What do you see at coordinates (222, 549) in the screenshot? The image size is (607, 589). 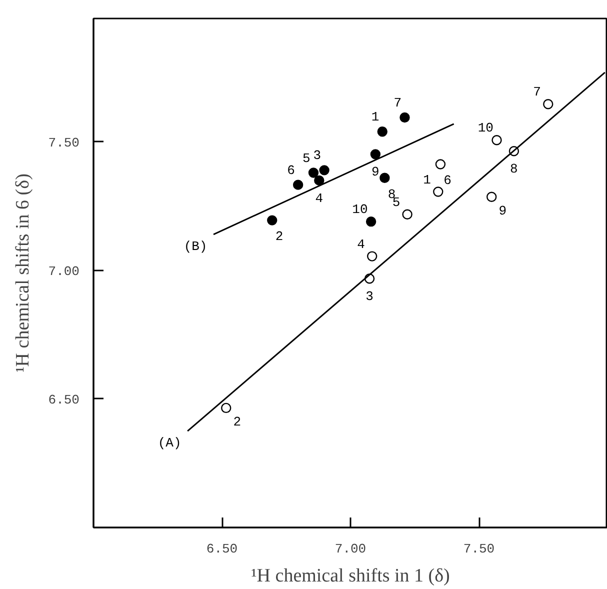 I see `x-tick-label: 6.50` at bounding box center [222, 549].